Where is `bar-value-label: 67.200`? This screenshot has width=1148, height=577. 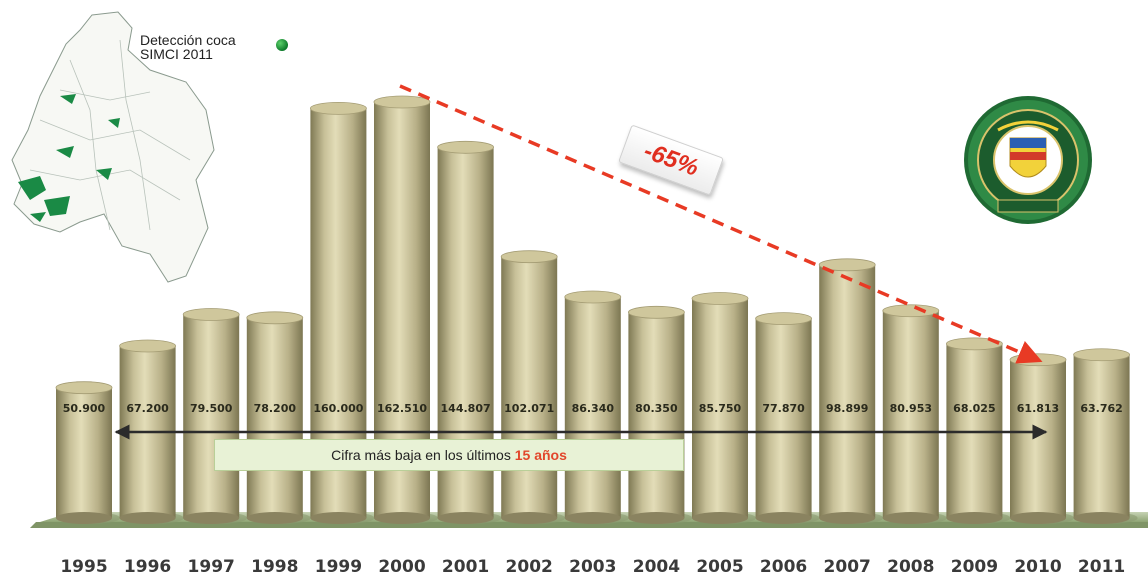
bar-value-label: 67.200 is located at coordinates (147, 408).